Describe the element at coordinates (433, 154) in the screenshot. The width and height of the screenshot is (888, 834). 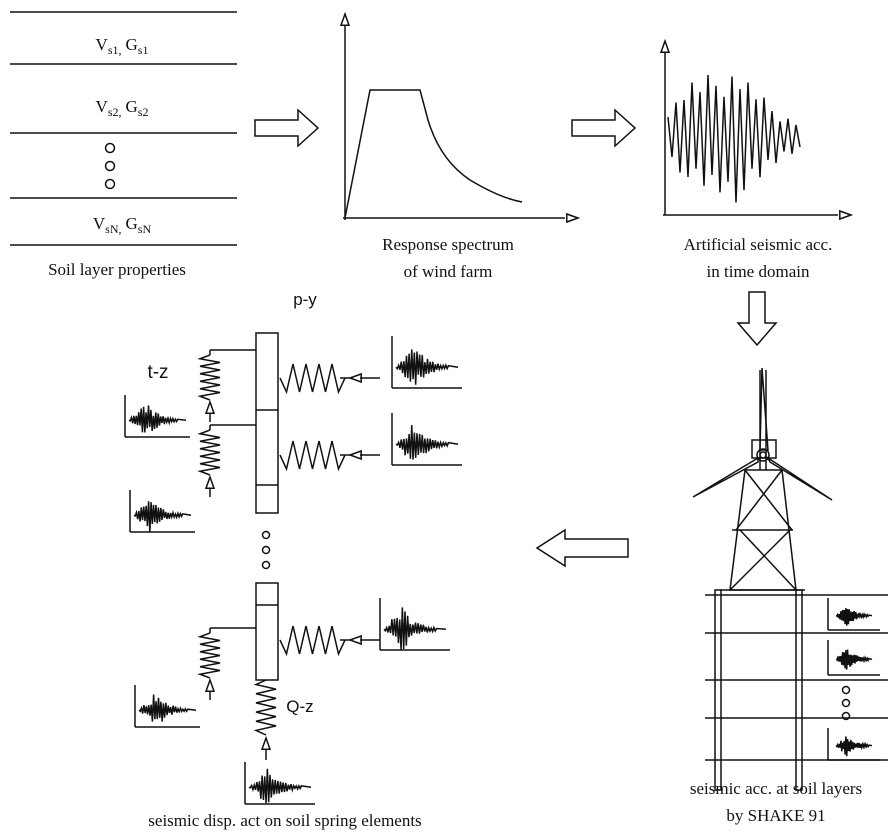
I see `spectrum-curve` at that location.